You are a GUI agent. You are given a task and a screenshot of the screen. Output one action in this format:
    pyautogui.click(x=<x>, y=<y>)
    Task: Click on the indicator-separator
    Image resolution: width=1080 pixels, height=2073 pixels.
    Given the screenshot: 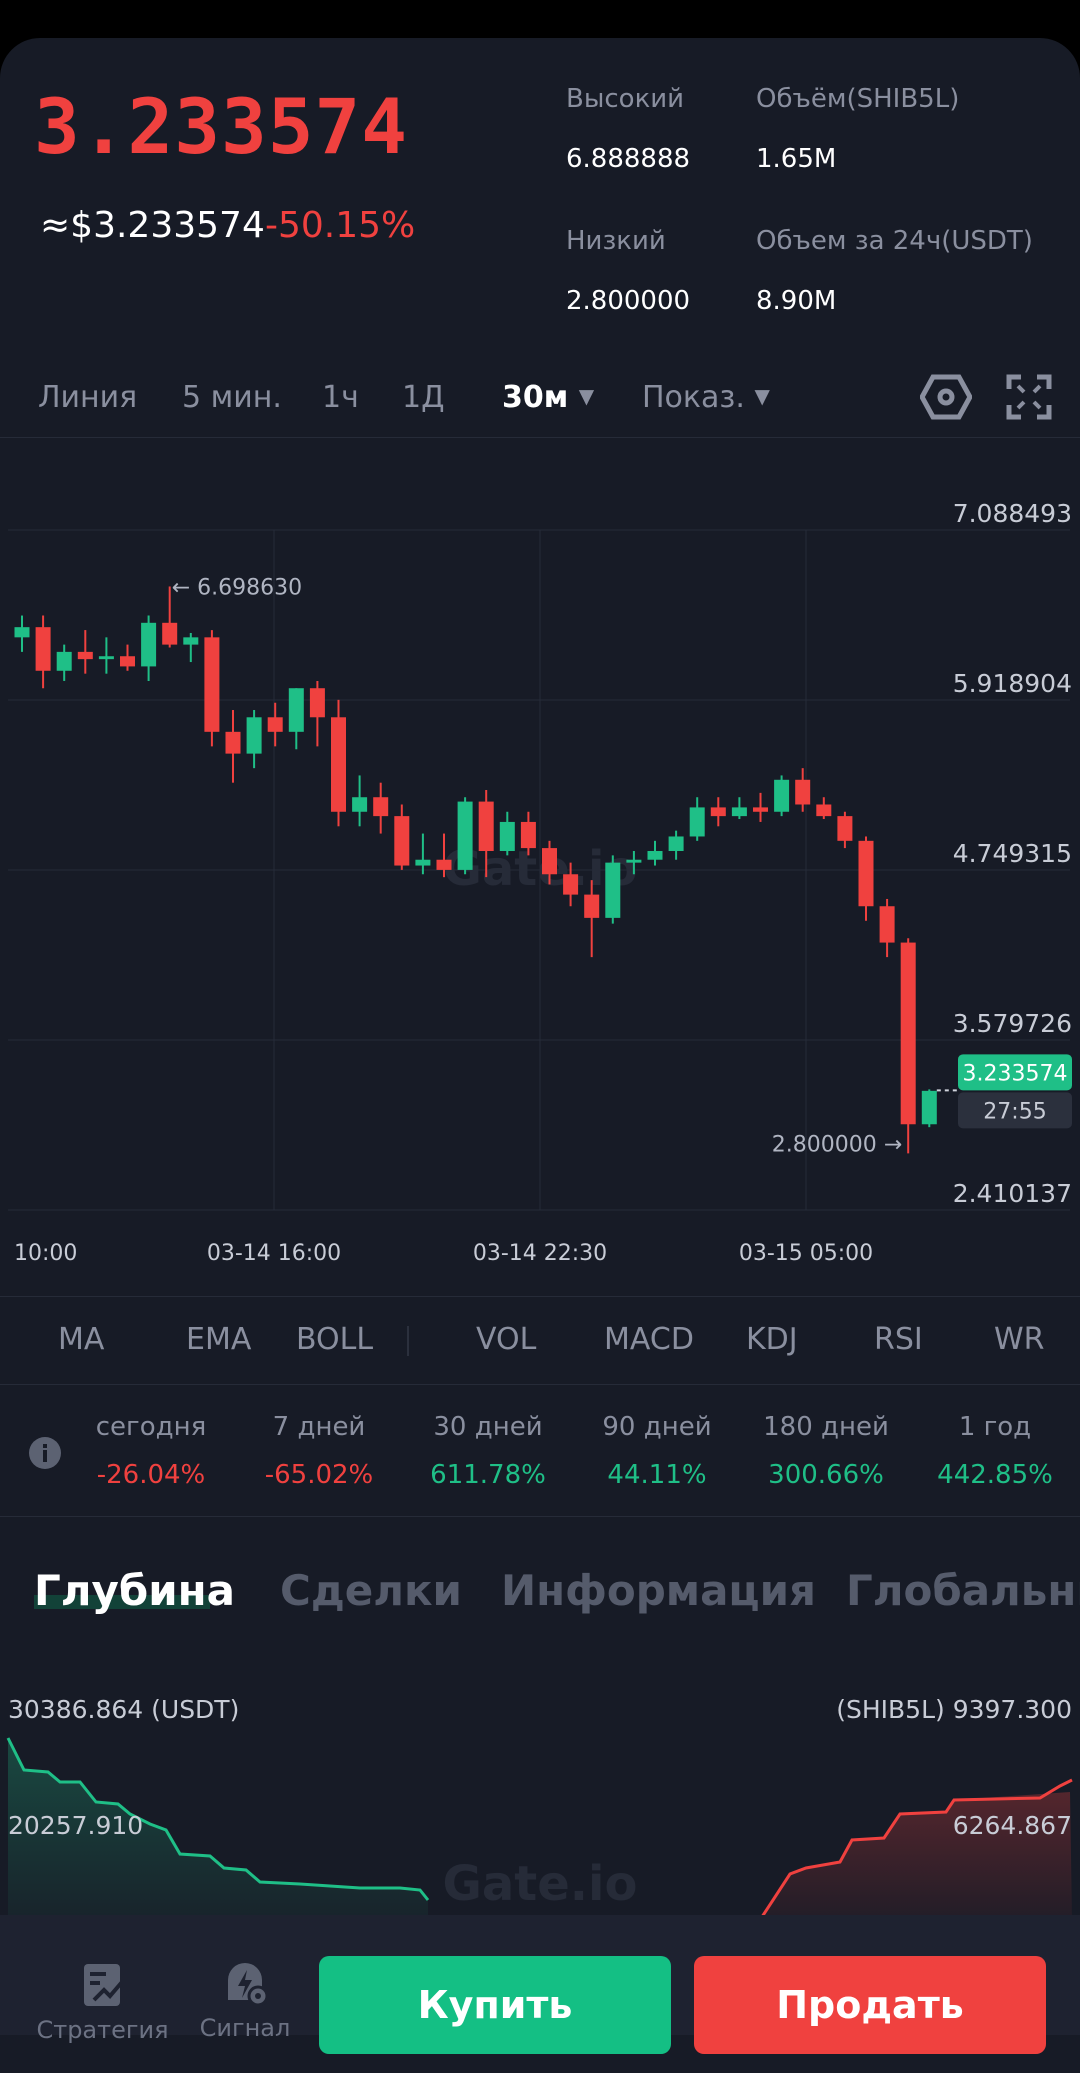 What is the action you would take?
    pyautogui.click(x=408, y=1341)
    